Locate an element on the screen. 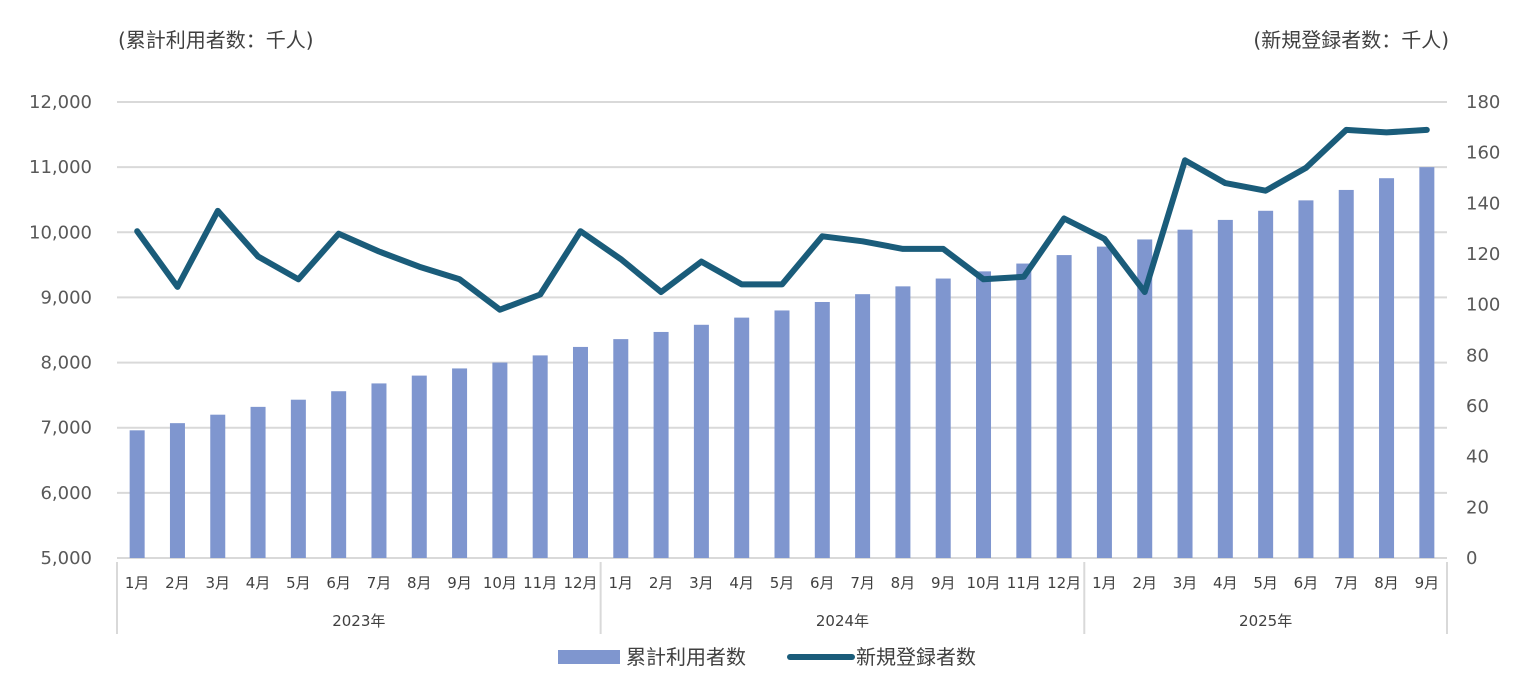 The width and height of the screenshot is (1539, 686). x-group-label: 2024年 is located at coordinates (842, 621).